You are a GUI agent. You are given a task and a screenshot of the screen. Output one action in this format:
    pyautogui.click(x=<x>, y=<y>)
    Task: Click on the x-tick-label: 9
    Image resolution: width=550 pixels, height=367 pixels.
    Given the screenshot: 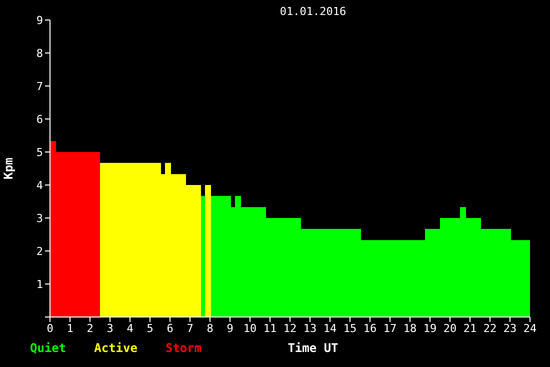 What is the action you would take?
    pyautogui.click(x=230, y=328)
    